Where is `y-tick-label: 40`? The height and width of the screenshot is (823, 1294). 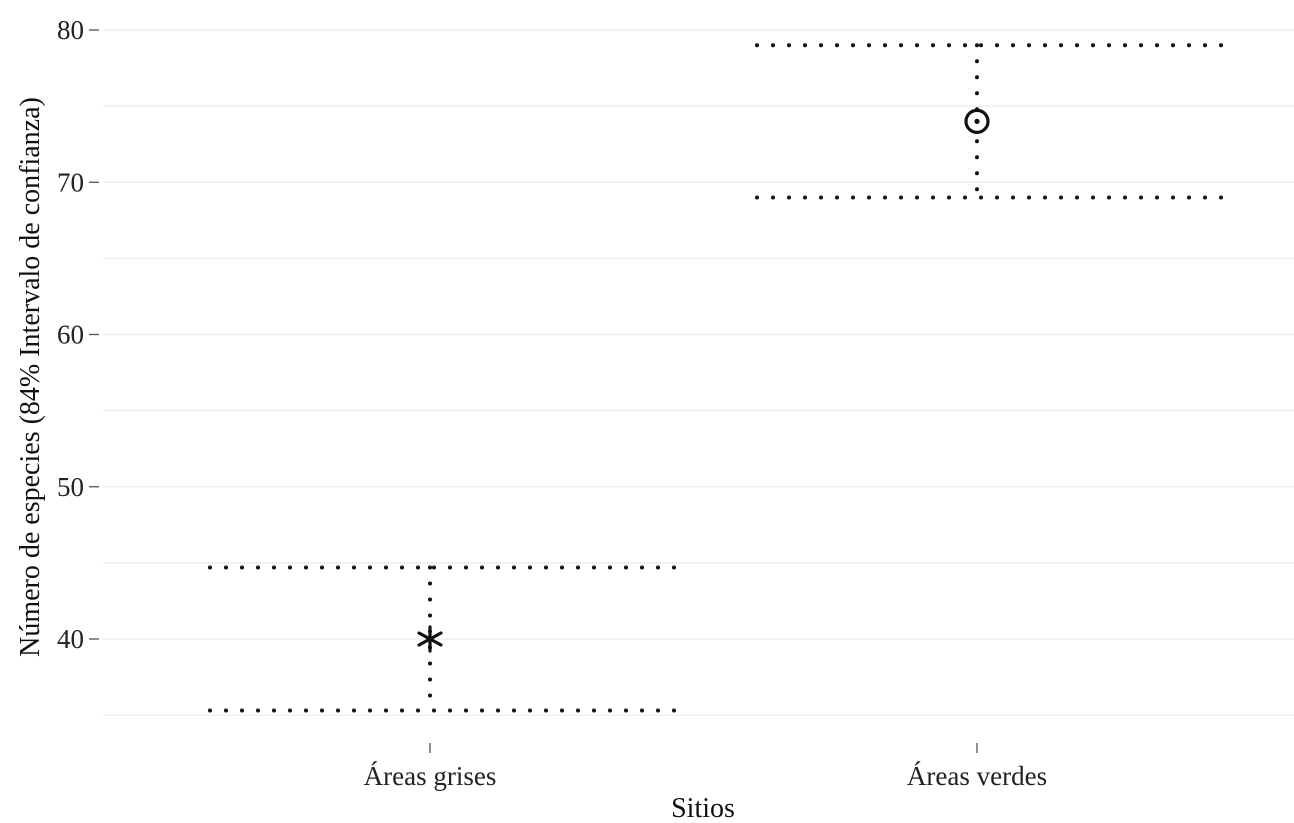
y-tick-label: 40 is located at coordinates (70, 639).